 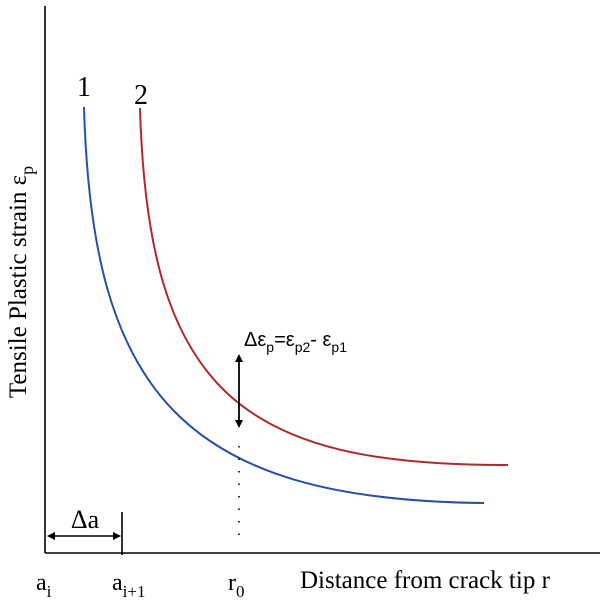 I want to click on delta-a-label: Δa, so click(x=85, y=519).